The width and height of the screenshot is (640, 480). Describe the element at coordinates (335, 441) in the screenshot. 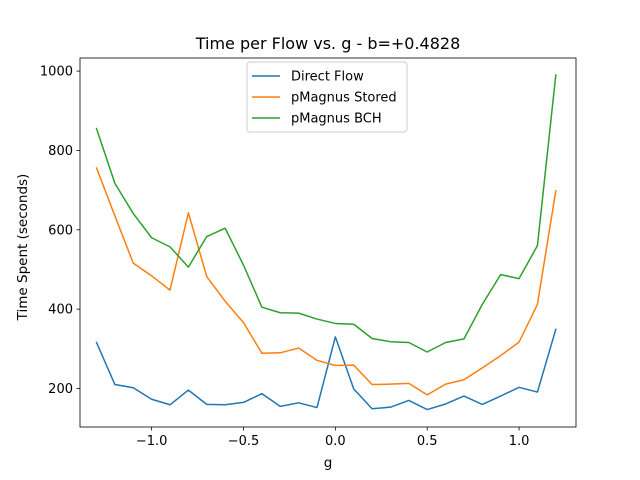

I see `x-tick-label: 0.0` at that location.